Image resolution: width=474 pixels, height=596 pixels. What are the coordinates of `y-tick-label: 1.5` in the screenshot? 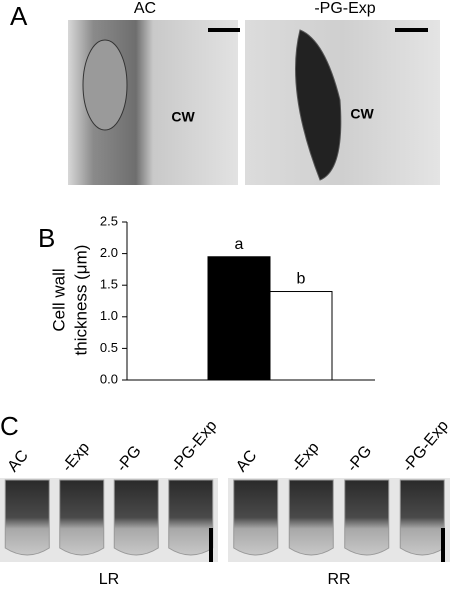 It's located at (109, 284).